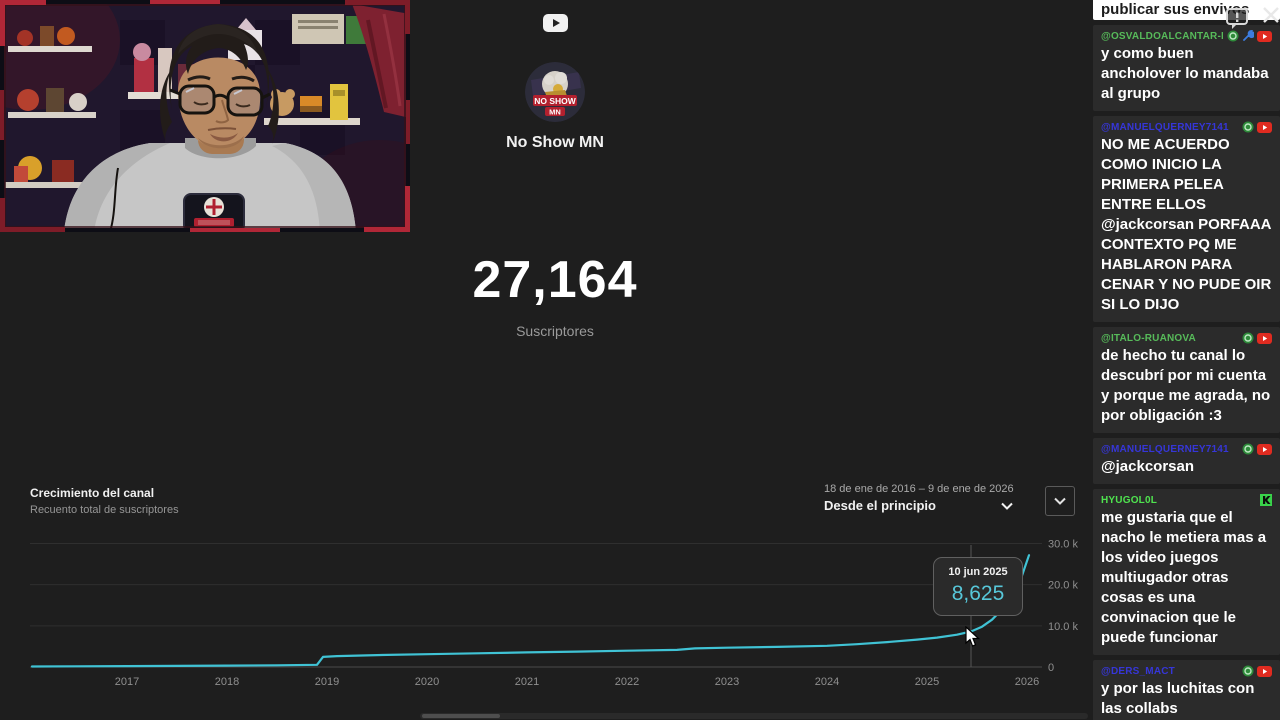  Describe the element at coordinates (1186, 500) in the screenshot. I see `chat-message-header: HYUGOL0L` at that location.